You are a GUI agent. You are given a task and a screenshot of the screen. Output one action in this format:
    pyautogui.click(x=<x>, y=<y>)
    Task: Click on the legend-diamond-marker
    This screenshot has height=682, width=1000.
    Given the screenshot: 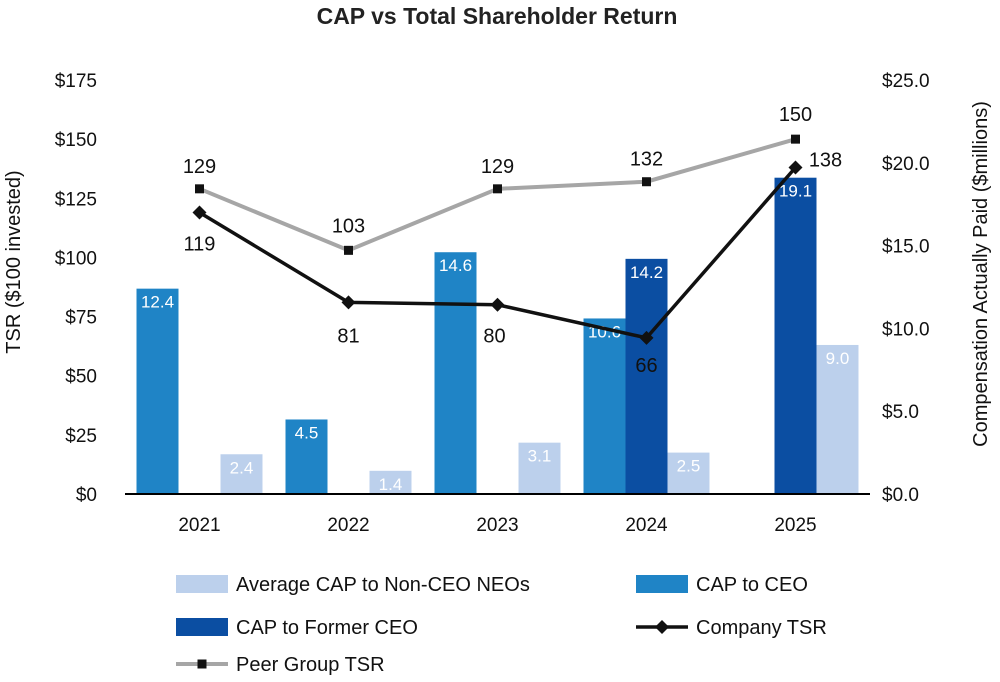 What is the action you would take?
    pyautogui.click(x=662, y=627)
    